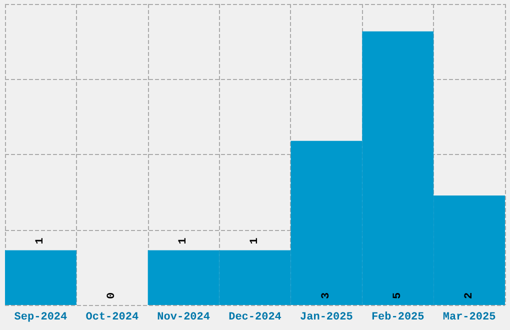 This screenshot has height=330, width=510. What do you see at coordinates (41, 318) in the screenshot?
I see `x-tick-label: Sep-2024` at bounding box center [41, 318].